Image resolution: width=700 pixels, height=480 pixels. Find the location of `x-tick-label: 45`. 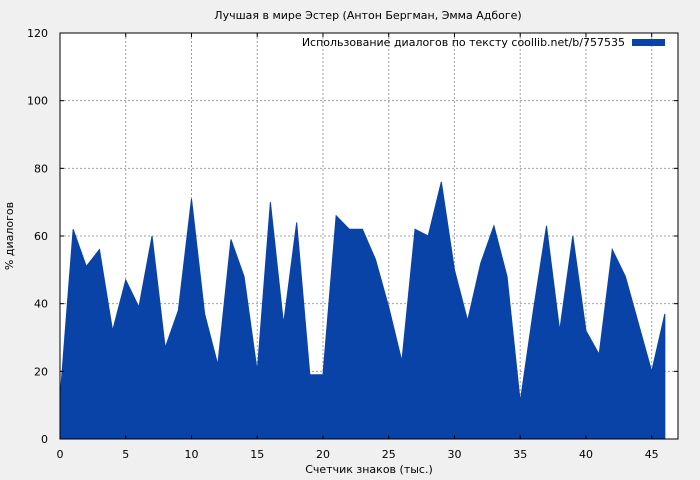

x-tick-label: 45 is located at coordinates (652, 454).